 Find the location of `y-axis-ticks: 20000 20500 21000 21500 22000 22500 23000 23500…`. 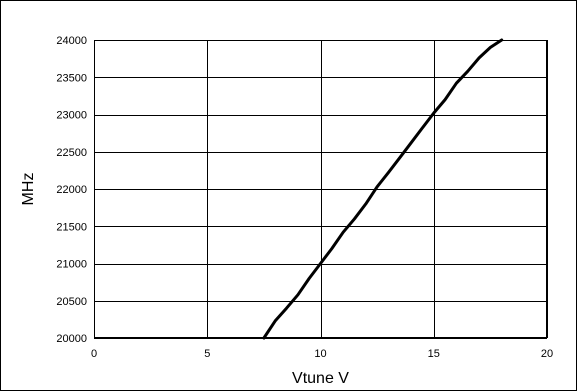

y-axis-ticks: 20000 20500 21000 21500 22000 22500 23000 23500… is located at coordinates (71, 190).